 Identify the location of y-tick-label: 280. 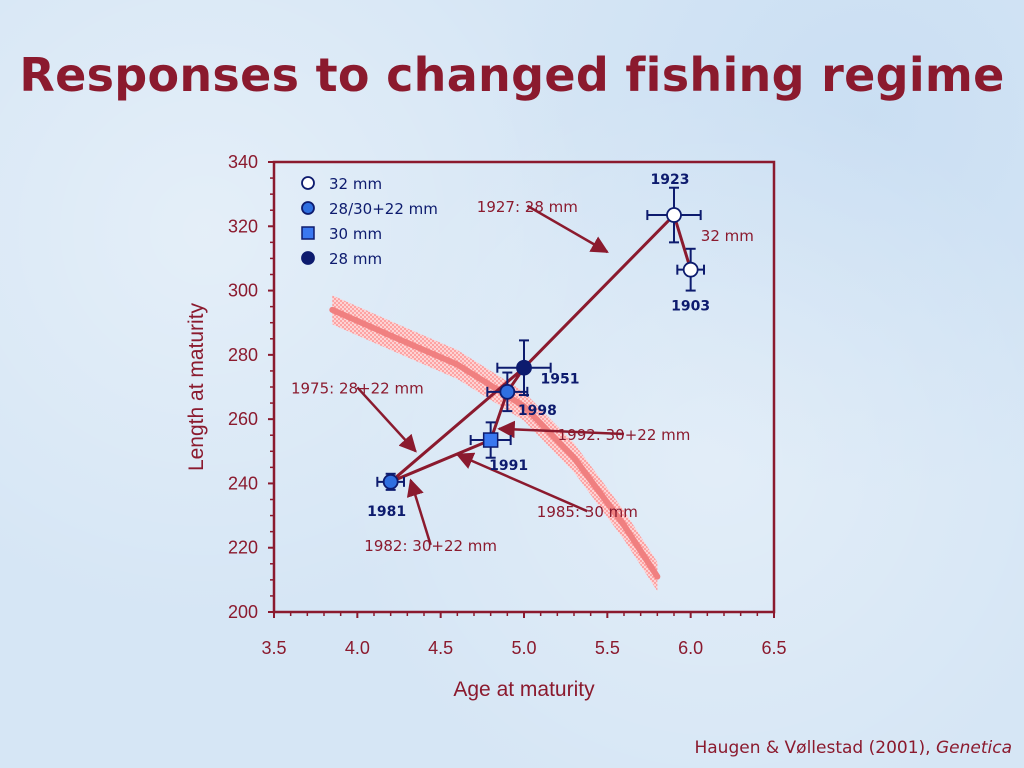
(243, 355).